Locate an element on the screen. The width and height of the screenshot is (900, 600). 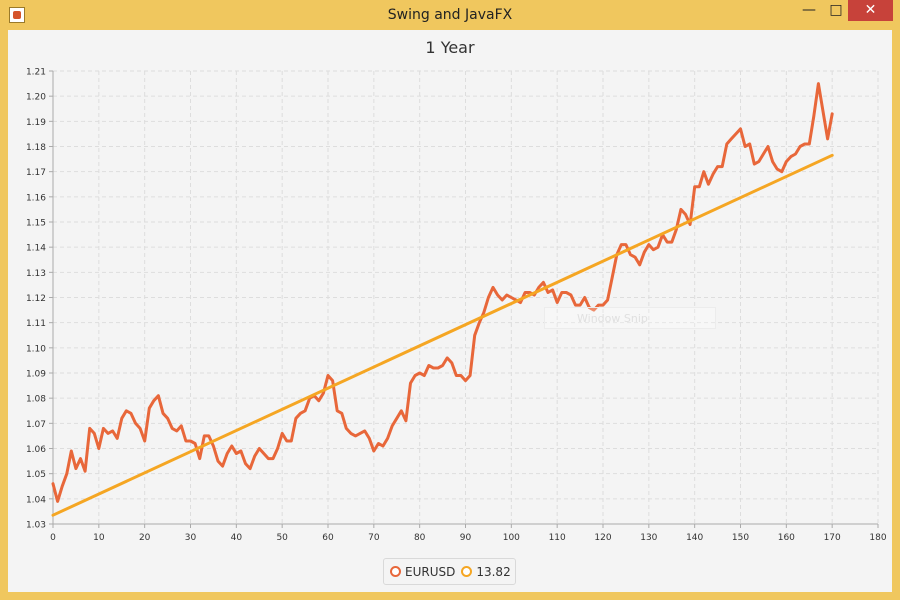
y-tick-label: 1.07 is located at coordinates (36, 425).